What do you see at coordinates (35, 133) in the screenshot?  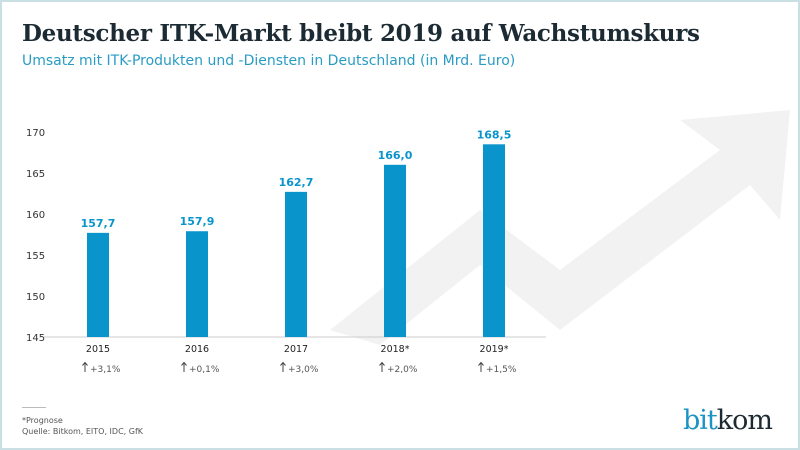 I see `y-tick-label: 170` at bounding box center [35, 133].